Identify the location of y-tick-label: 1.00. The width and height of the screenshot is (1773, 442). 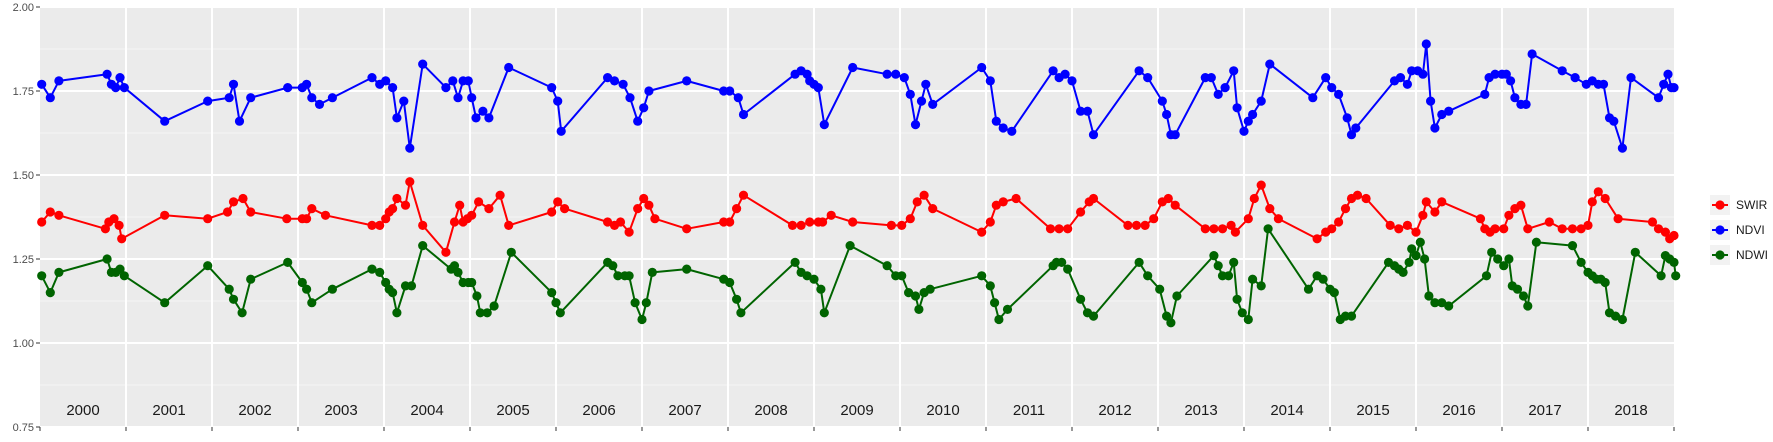
(23, 344).